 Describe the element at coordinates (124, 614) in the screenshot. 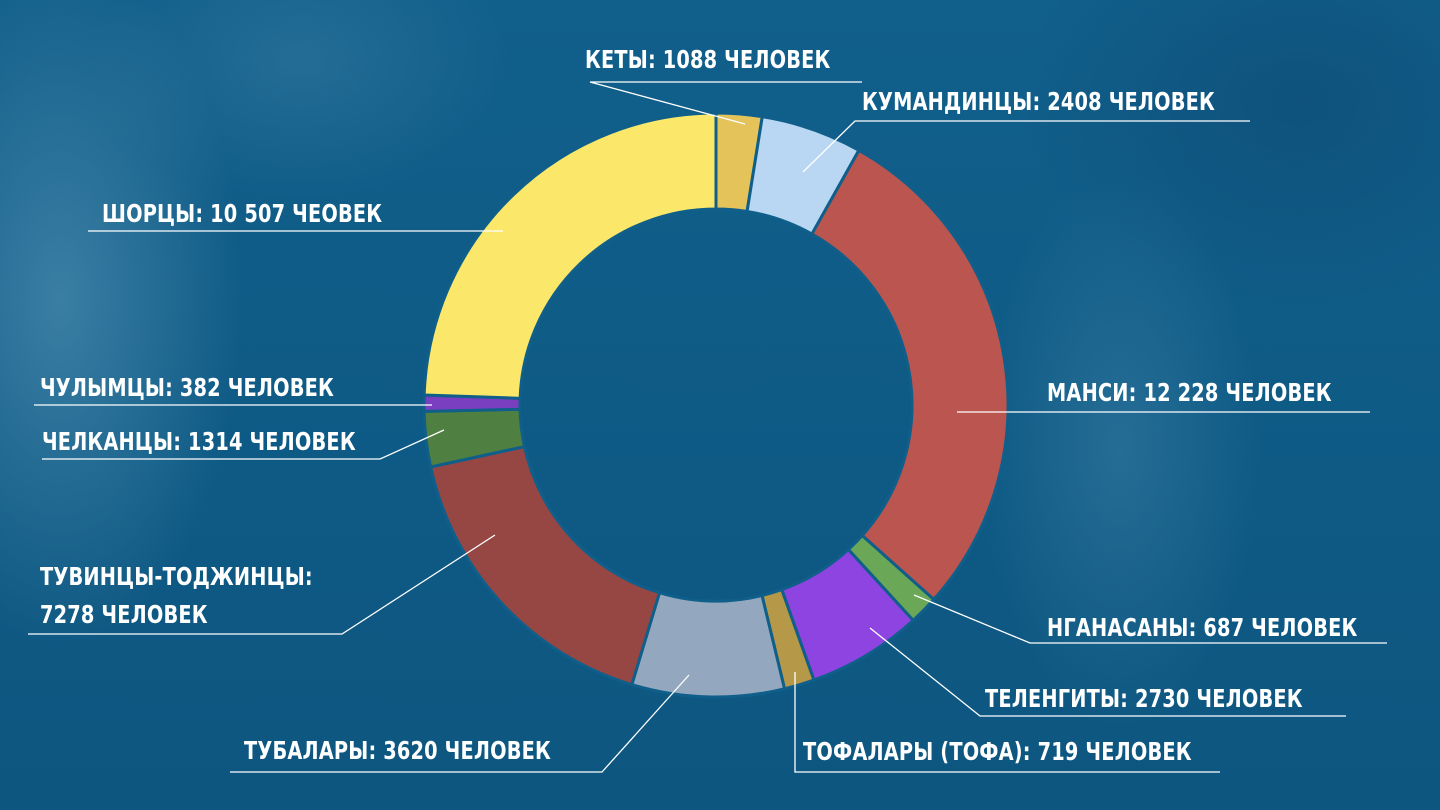

I see `label-tuvintsy-line2: 7278 ЧЕЛОВЕК` at that location.